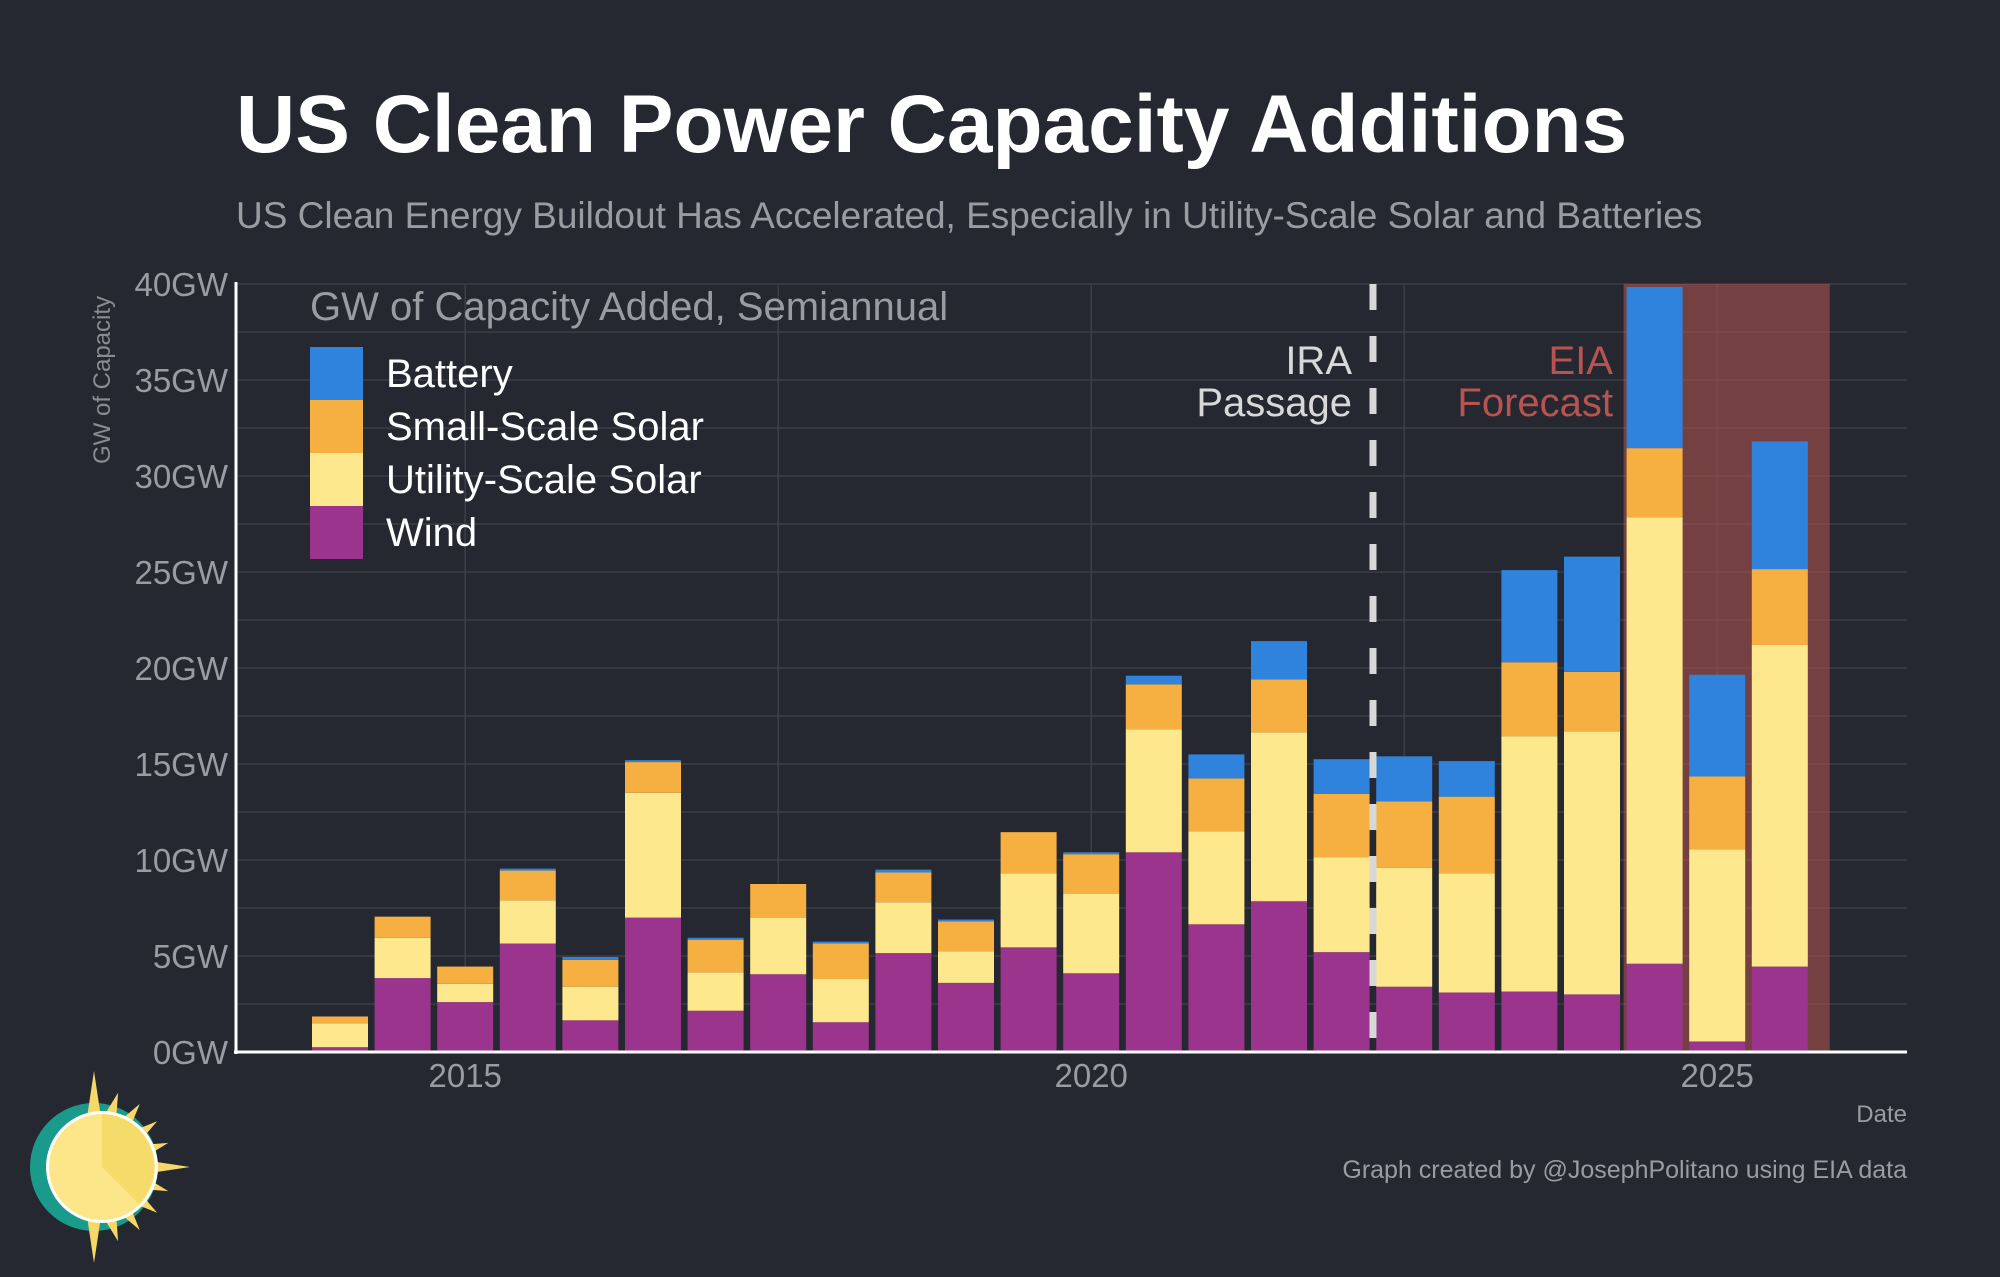 The width and height of the screenshot is (2000, 1277). Describe the element at coordinates (1091, 952) in the screenshot. I see `bar-2020H1` at that location.